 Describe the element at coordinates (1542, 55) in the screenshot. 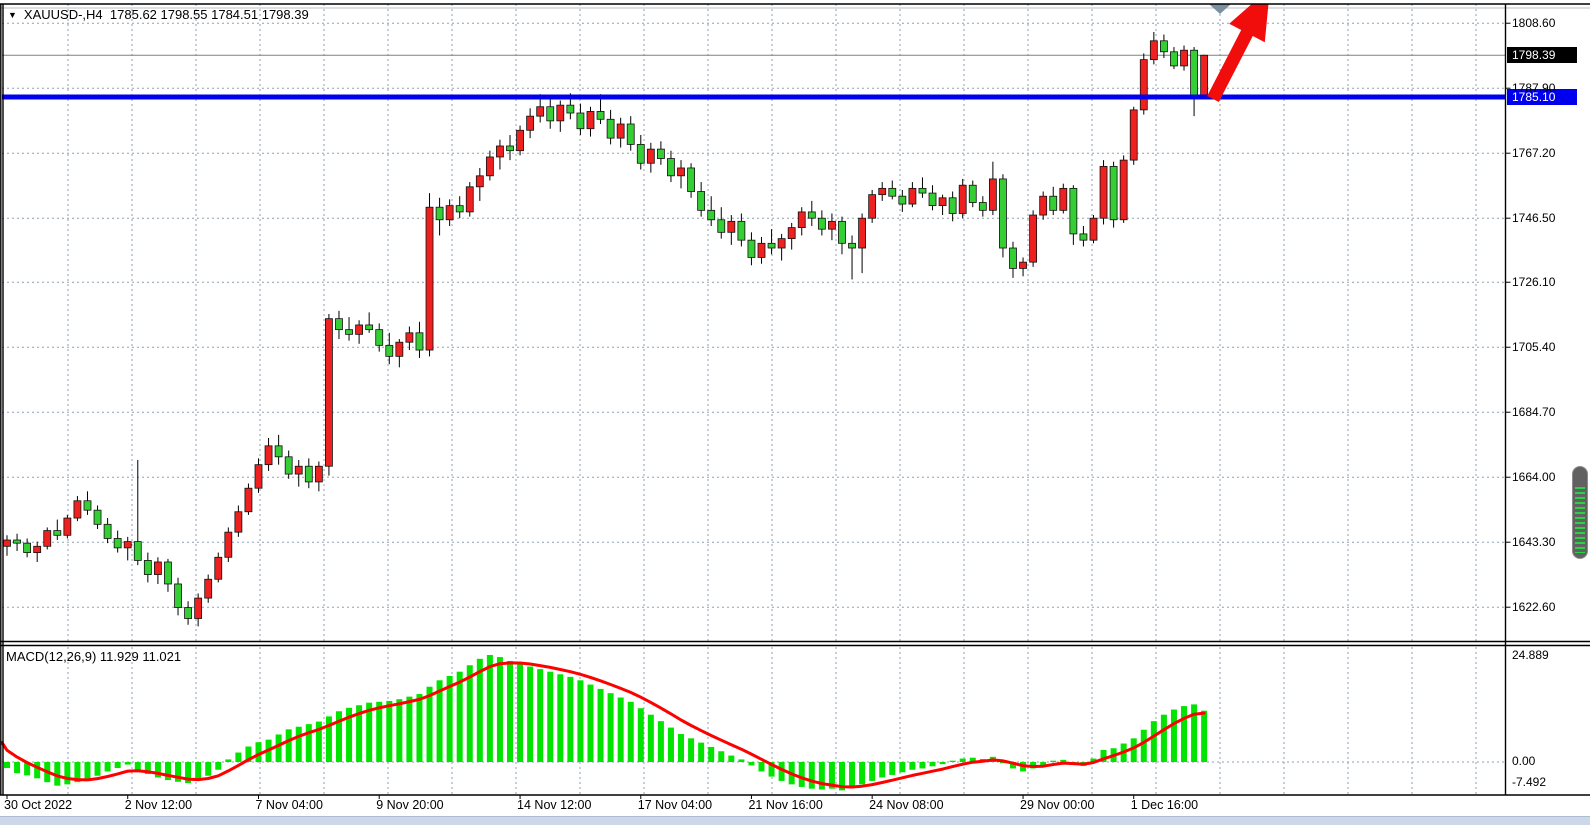

I see `current-price-badge: 1798.39` at that location.